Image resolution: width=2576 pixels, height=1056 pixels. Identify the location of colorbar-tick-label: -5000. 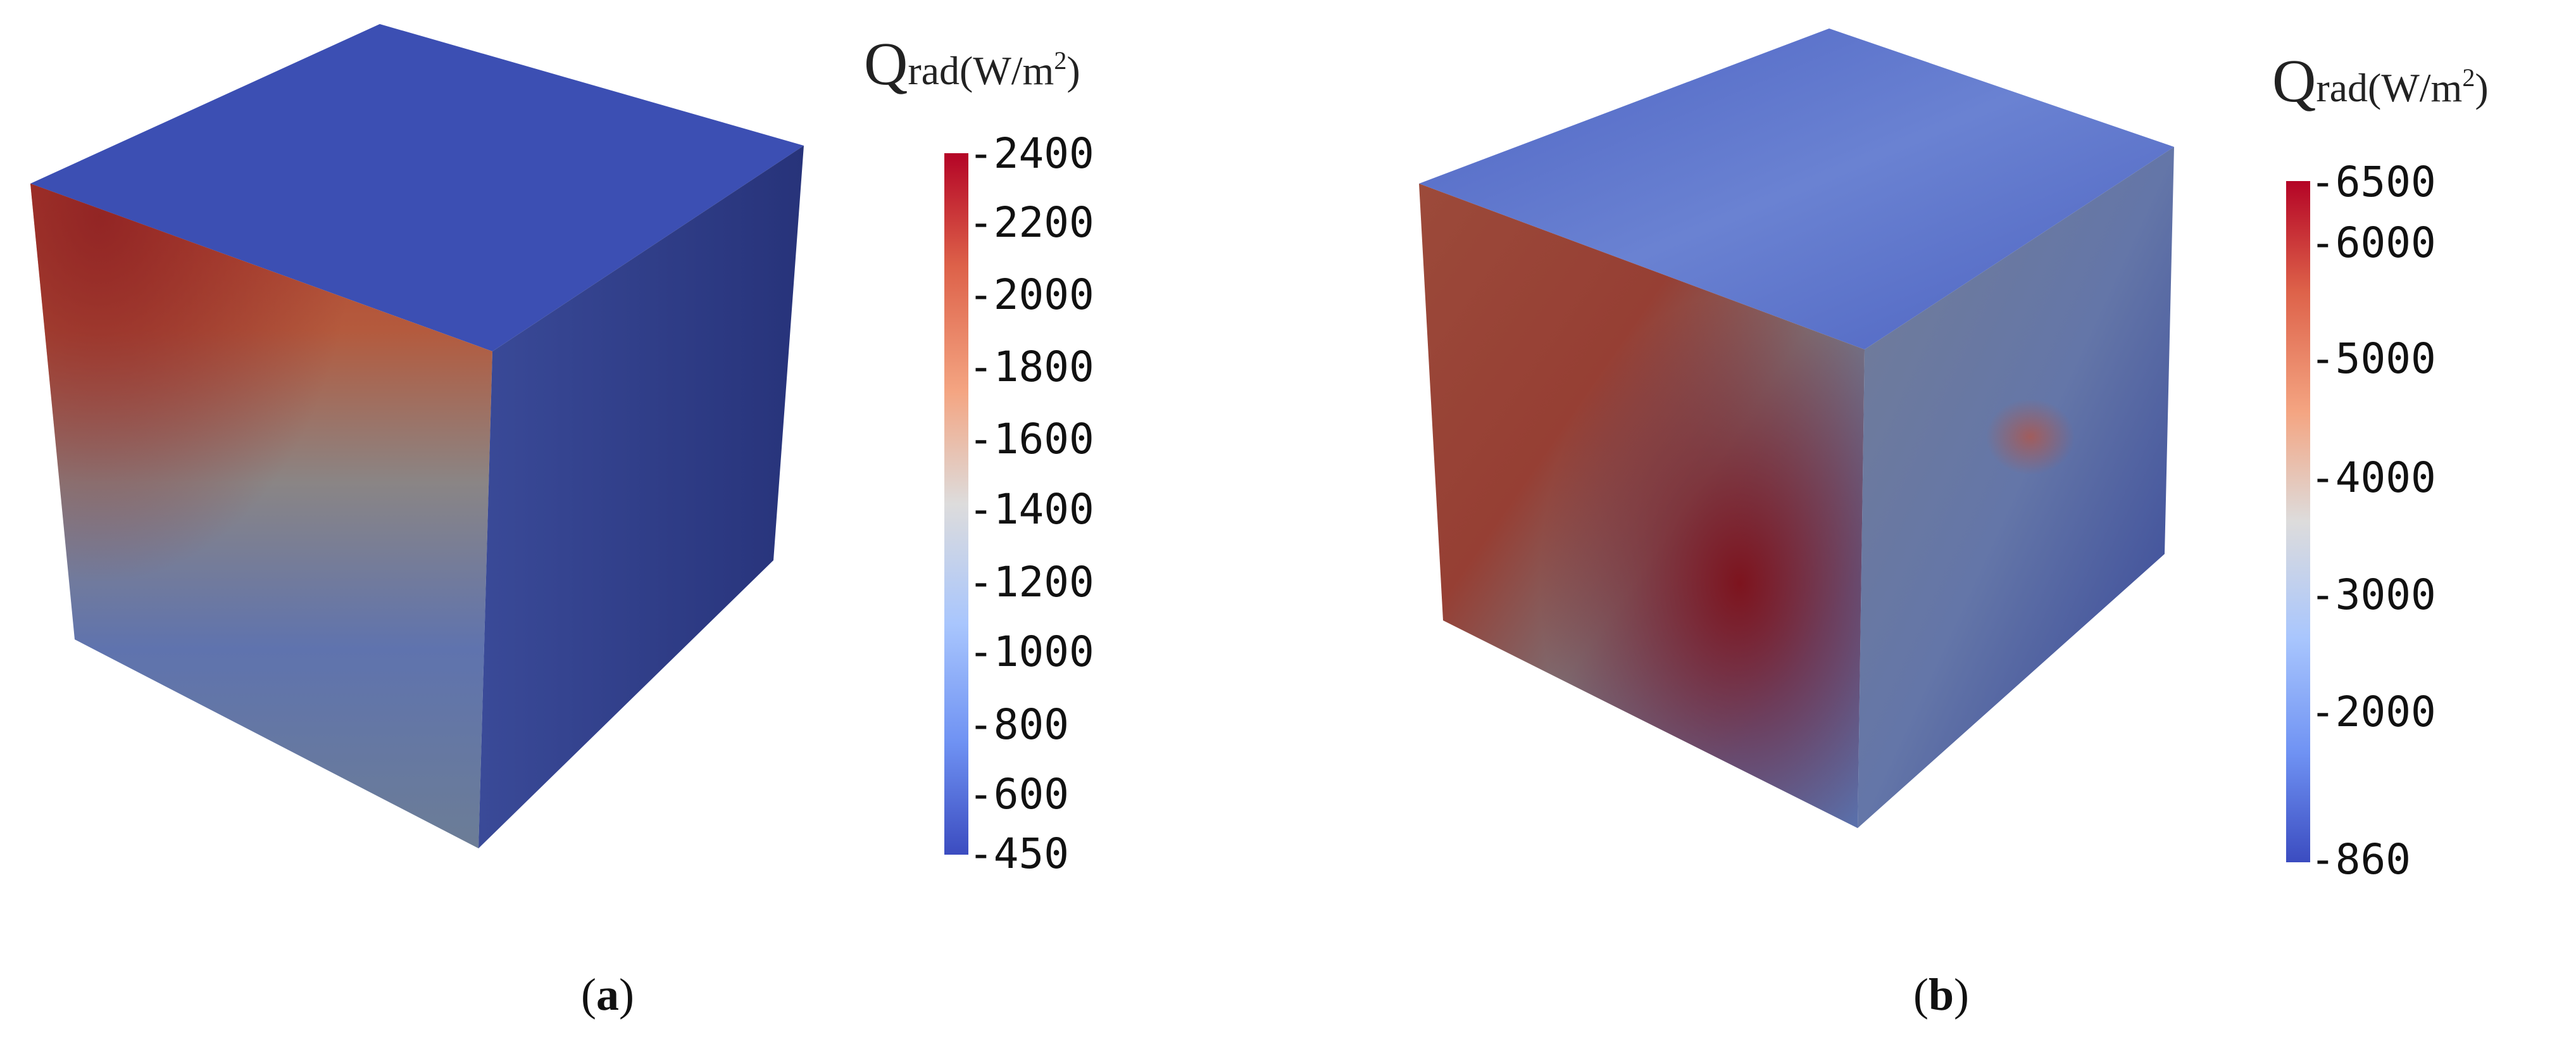
(2373, 358).